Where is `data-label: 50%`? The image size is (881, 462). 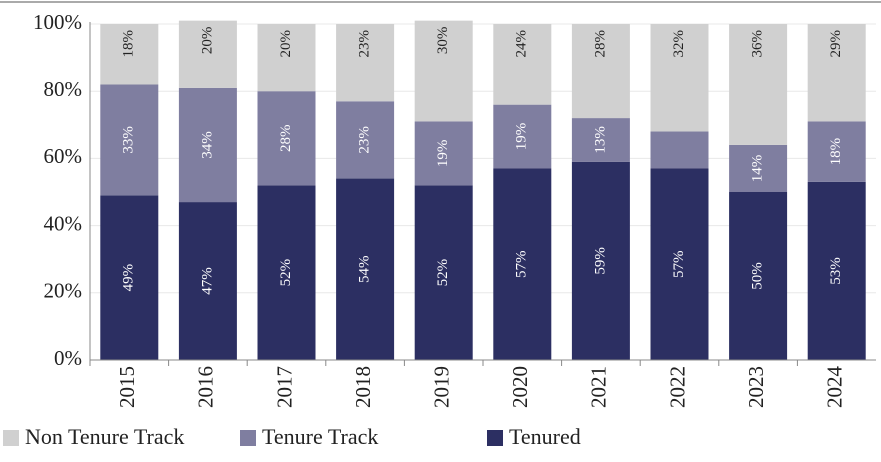 data-label: 50% is located at coordinates (758, 276).